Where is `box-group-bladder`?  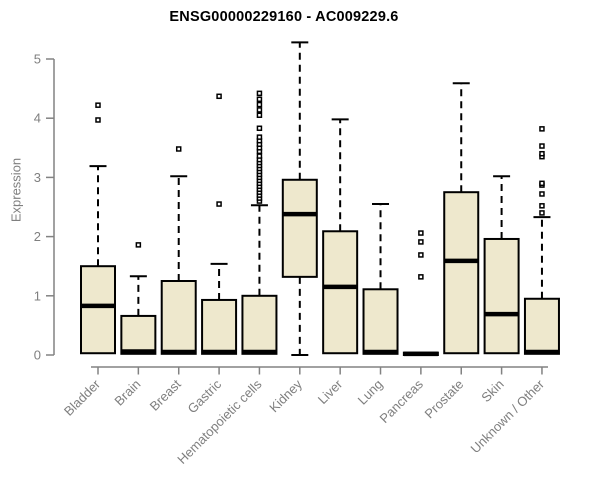 box-group-bladder is located at coordinates (98, 228).